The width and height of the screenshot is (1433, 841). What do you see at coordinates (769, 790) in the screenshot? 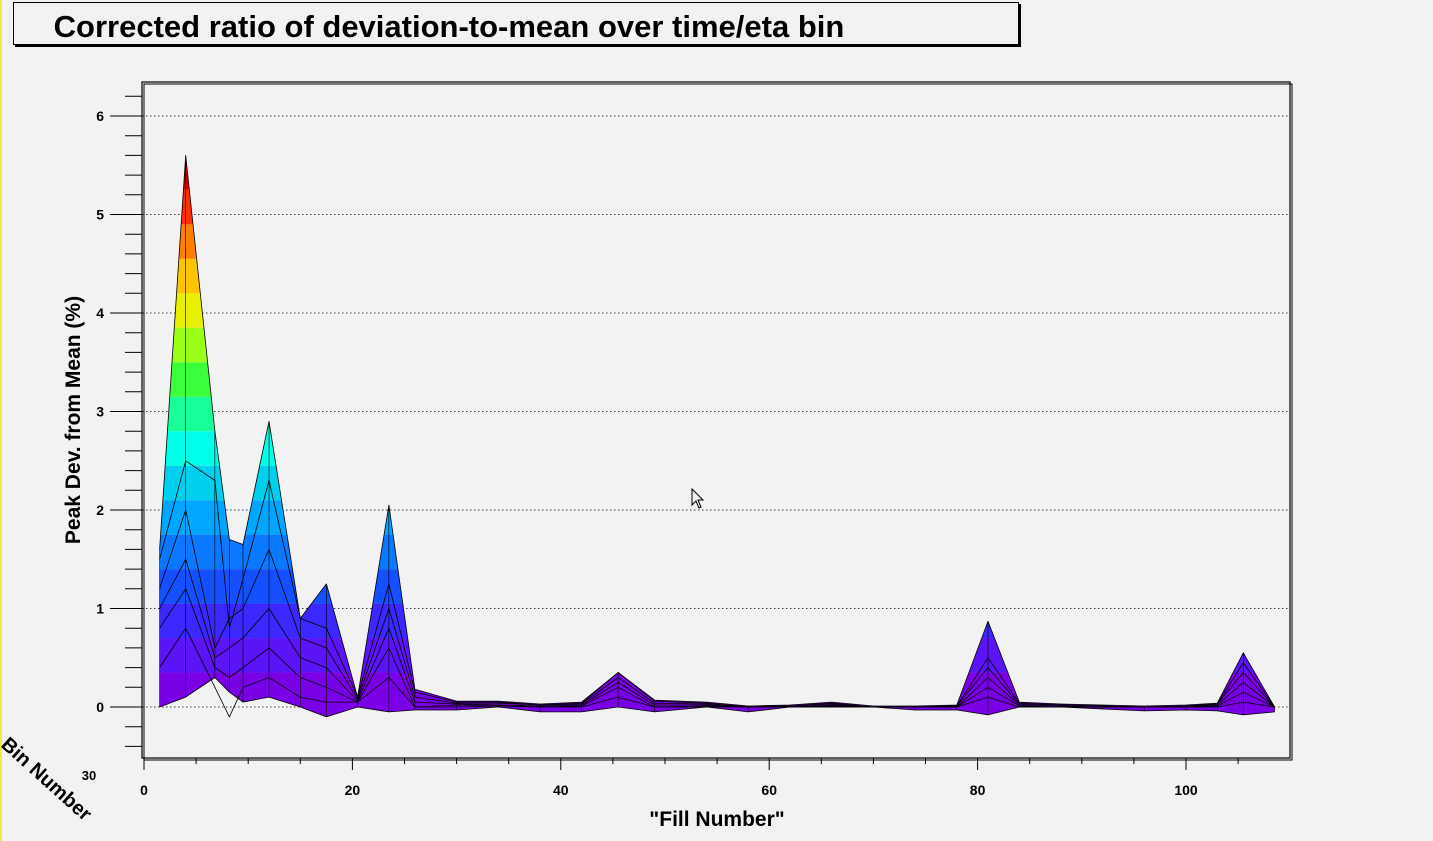
I see `x-tick-label: 60` at bounding box center [769, 790].